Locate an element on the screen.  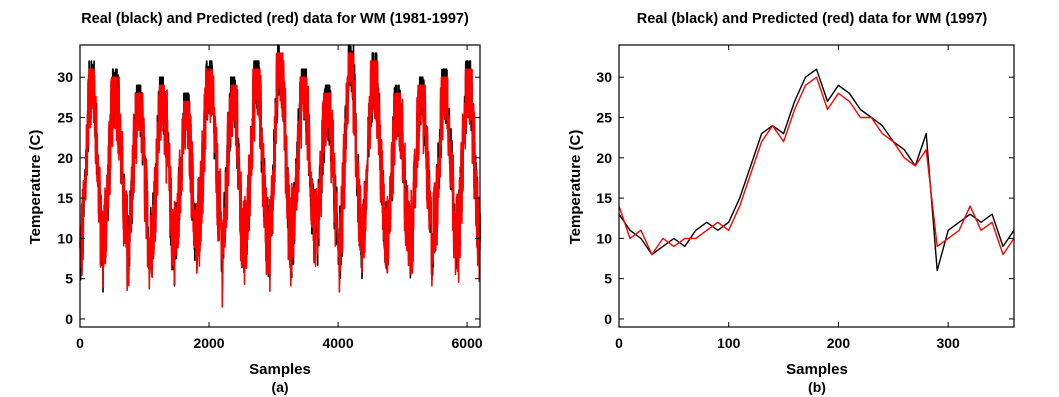
y-axis-label-a: Temperature (C) is located at coordinates (35, 187).